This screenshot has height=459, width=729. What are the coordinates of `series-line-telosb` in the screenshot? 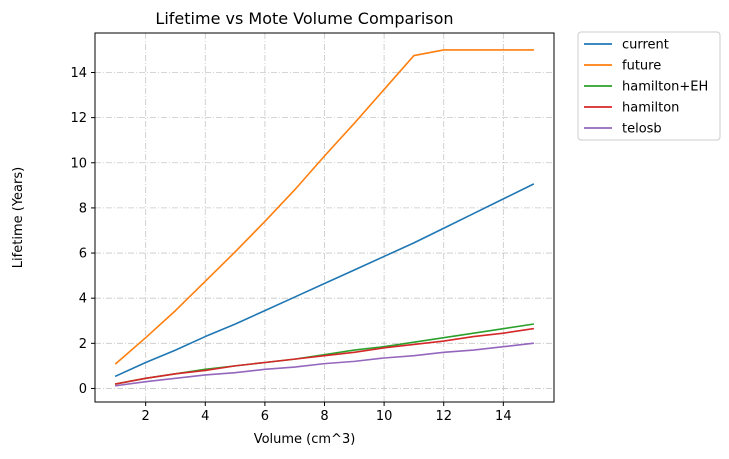 It's located at (324, 364).